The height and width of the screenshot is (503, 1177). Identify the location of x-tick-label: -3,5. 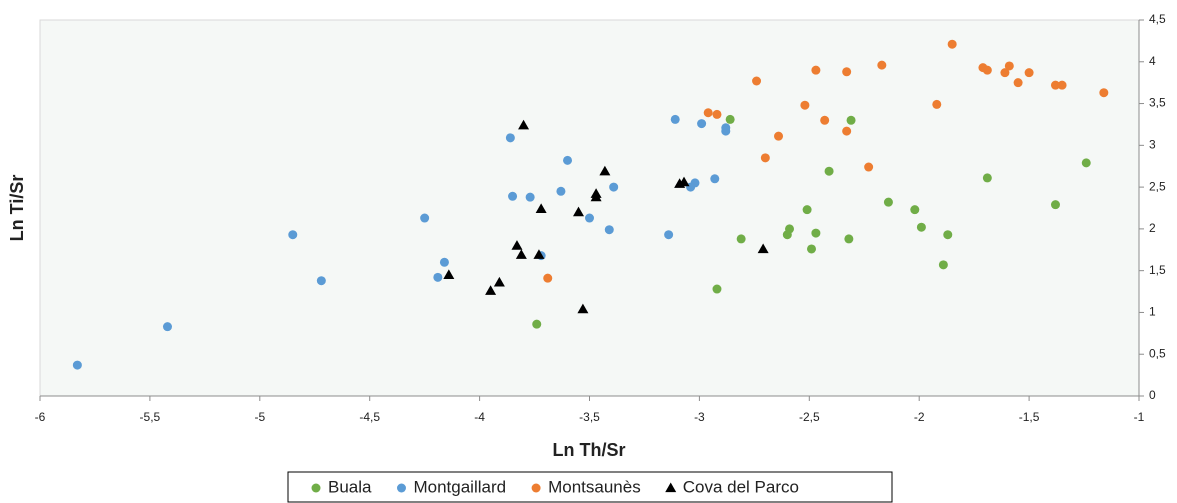
(589, 417).